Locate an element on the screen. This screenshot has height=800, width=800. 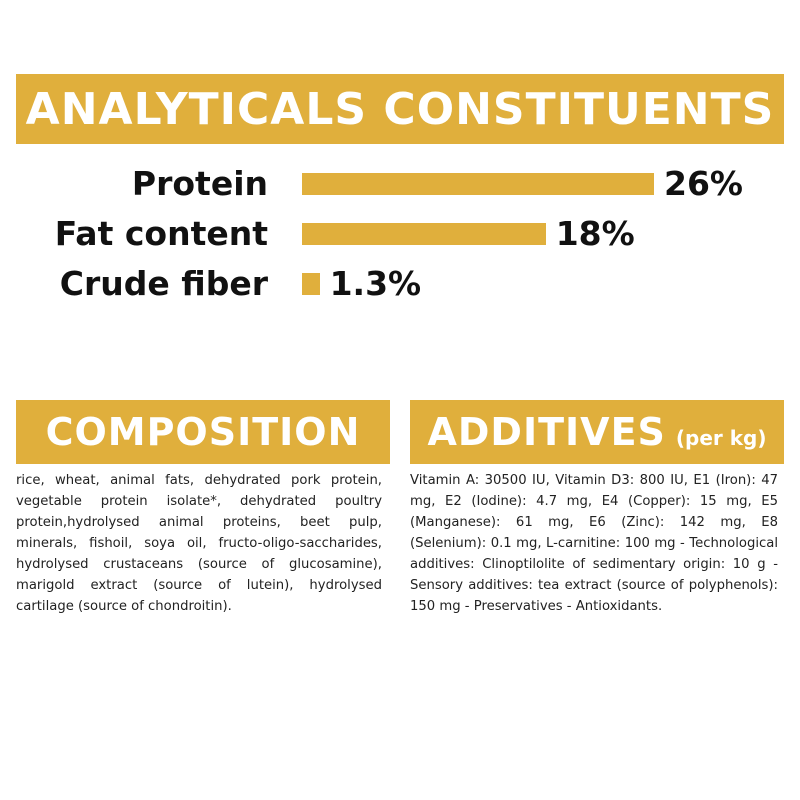
composition-banner: COMPOSITION is located at coordinates (203, 432).